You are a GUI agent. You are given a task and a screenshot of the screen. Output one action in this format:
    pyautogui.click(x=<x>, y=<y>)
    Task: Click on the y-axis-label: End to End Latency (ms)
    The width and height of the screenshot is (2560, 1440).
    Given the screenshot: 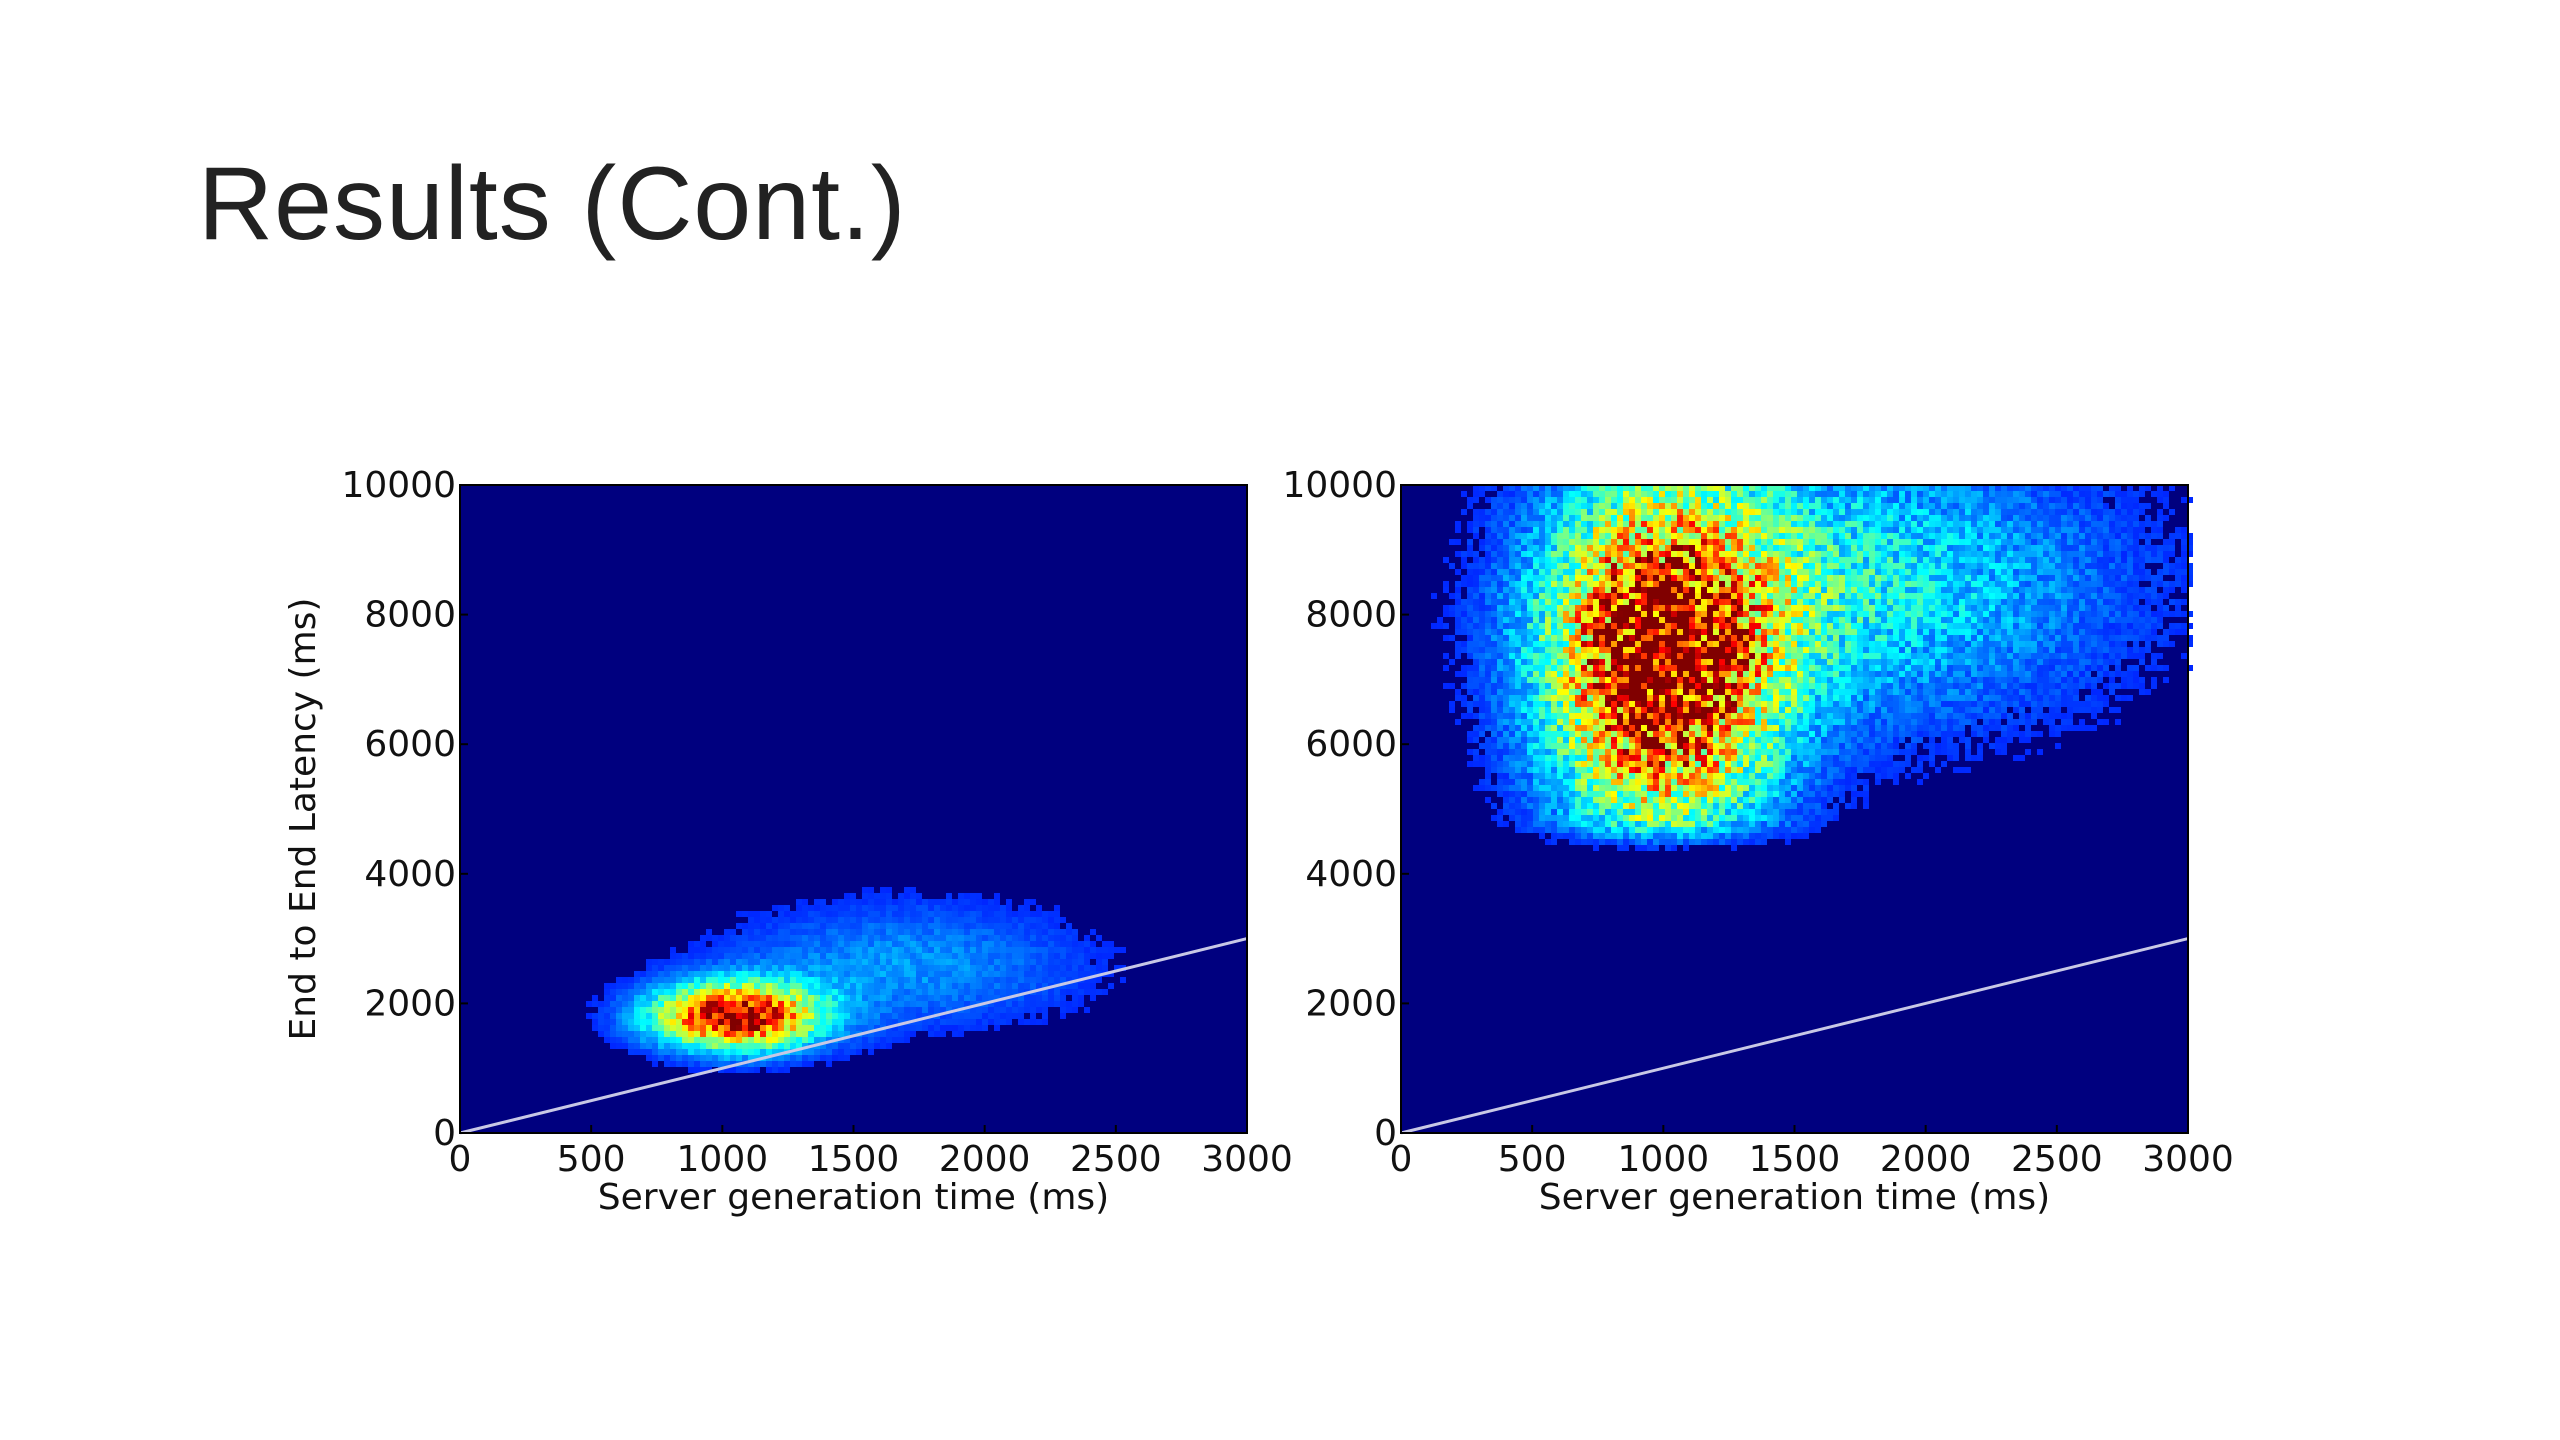 What is the action you would take?
    pyautogui.click(x=303, y=819)
    